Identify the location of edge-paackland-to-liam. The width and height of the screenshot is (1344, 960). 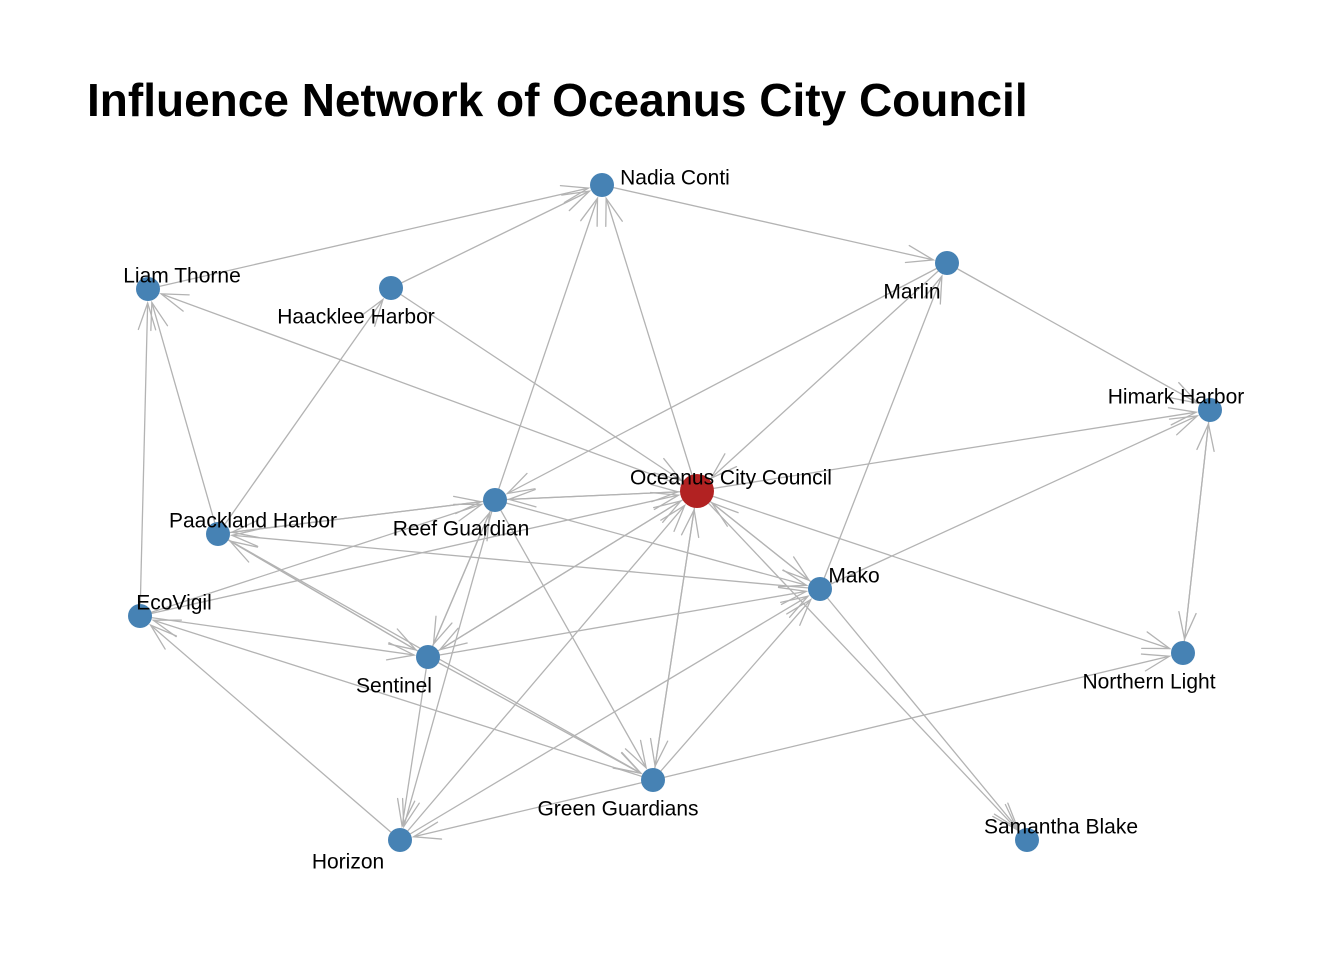
(184, 417).